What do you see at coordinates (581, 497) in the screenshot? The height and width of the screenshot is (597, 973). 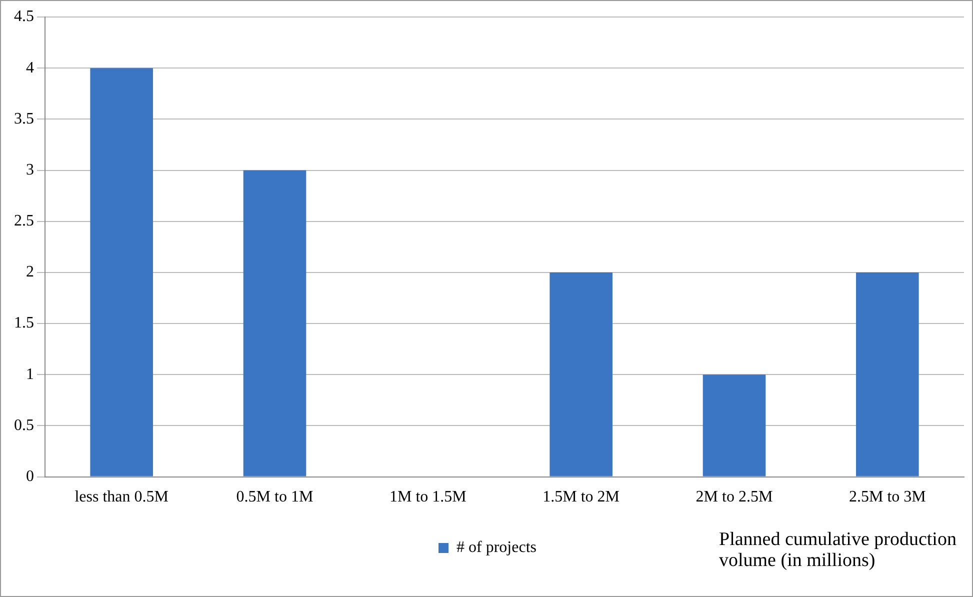 I see `x-tick-label: 1.5M to 2M` at bounding box center [581, 497].